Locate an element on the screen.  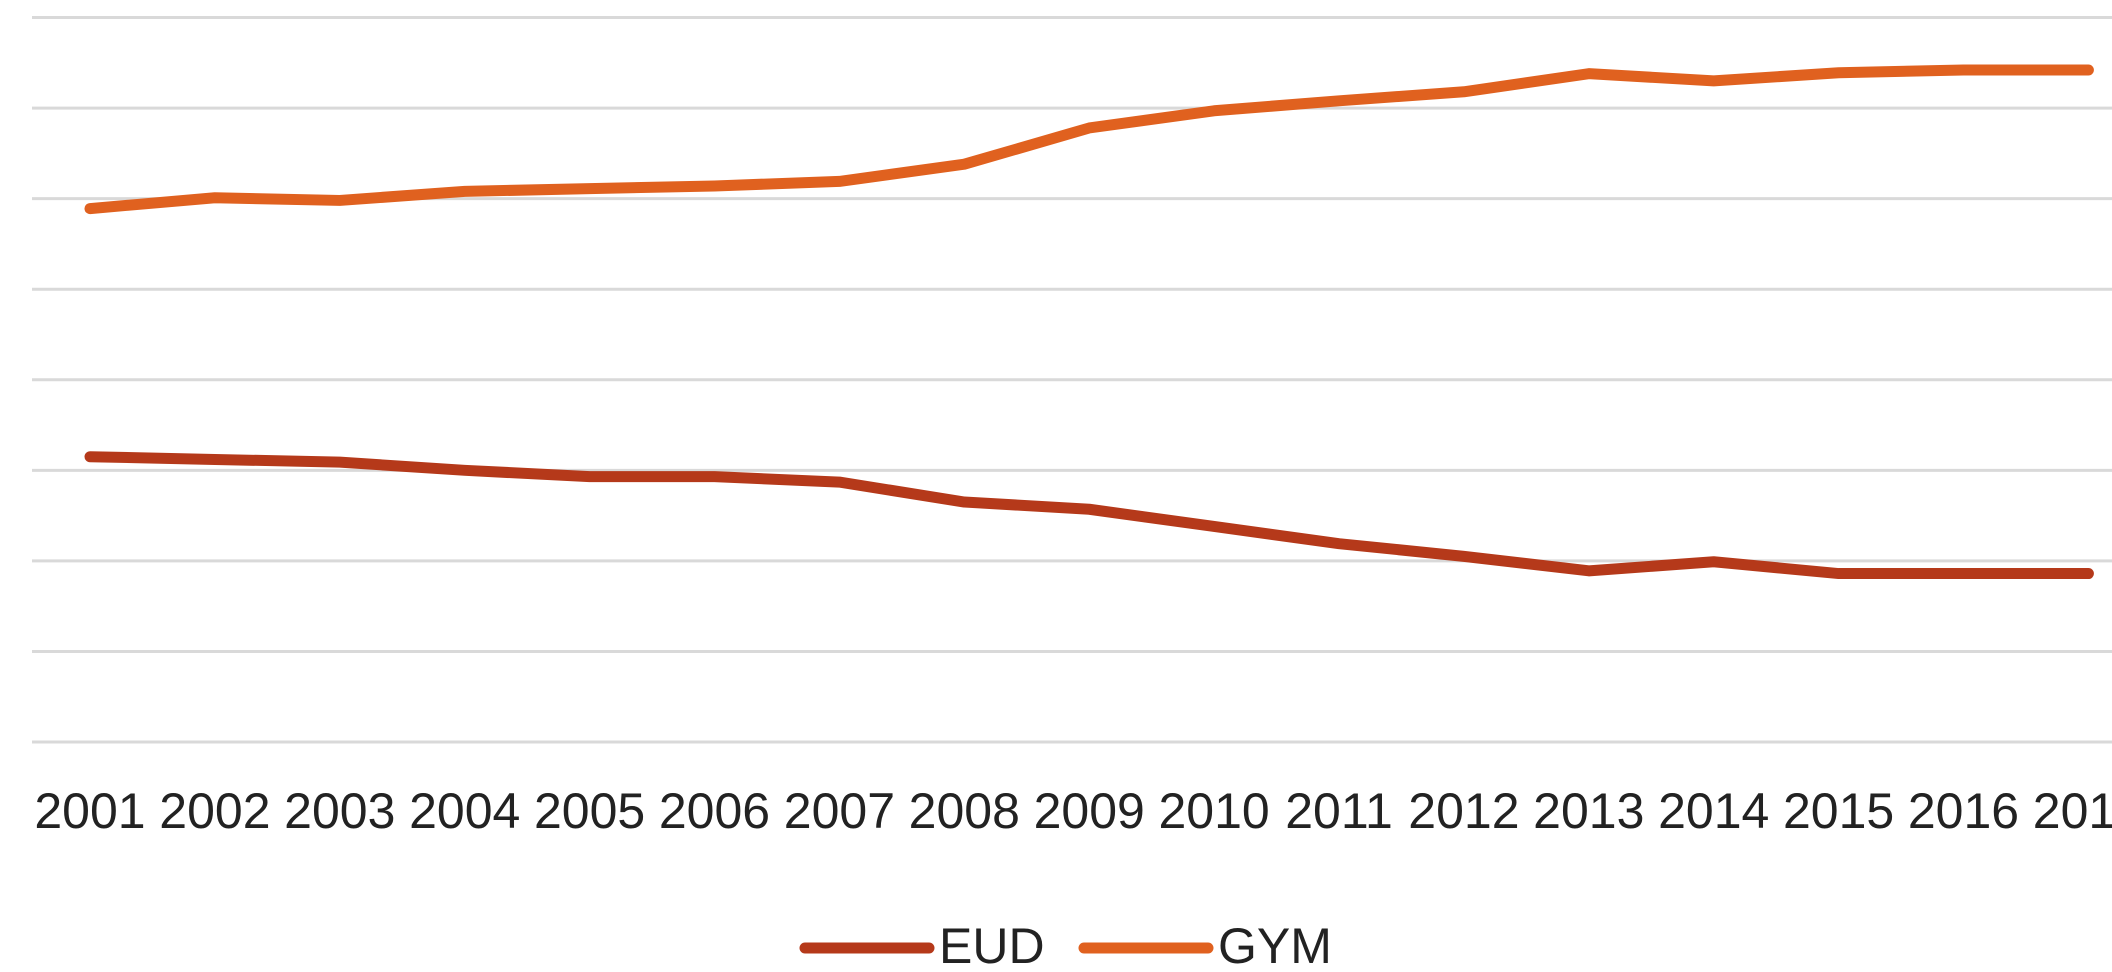
x-tick-label: 2001 is located at coordinates (89, 811).